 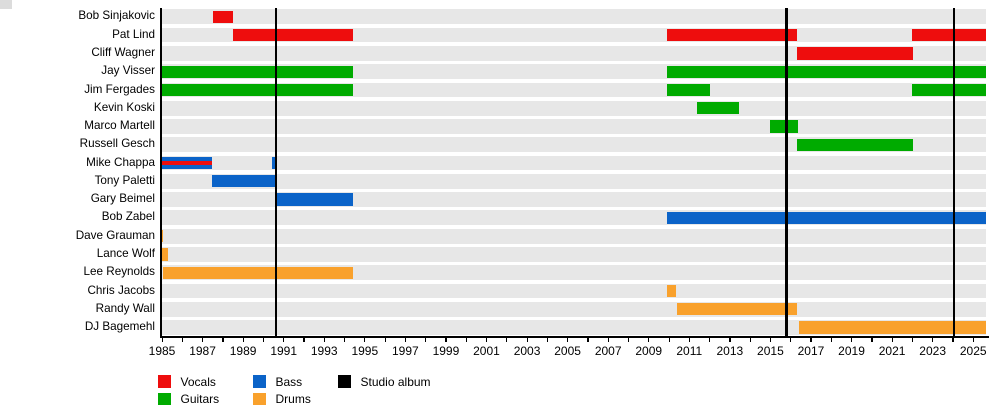 I want to click on member-label: Gary Beimel, so click(x=122, y=199).